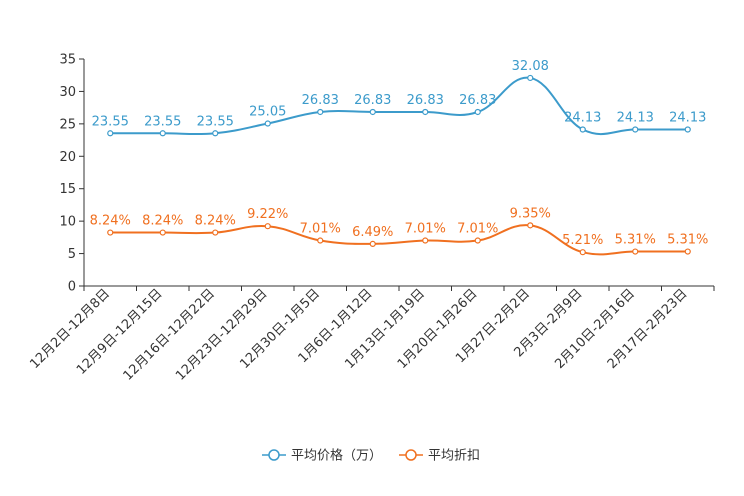 The width and height of the screenshot is (744, 496). I want to click on y-tick-label: 25, so click(67, 124).